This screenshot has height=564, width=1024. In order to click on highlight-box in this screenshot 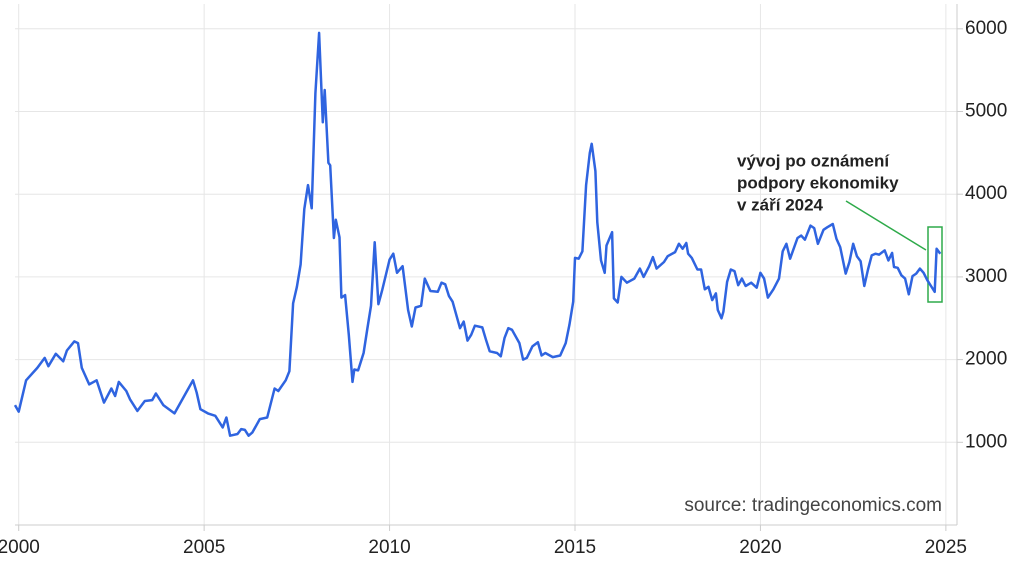, I will do `click(935, 264)`.